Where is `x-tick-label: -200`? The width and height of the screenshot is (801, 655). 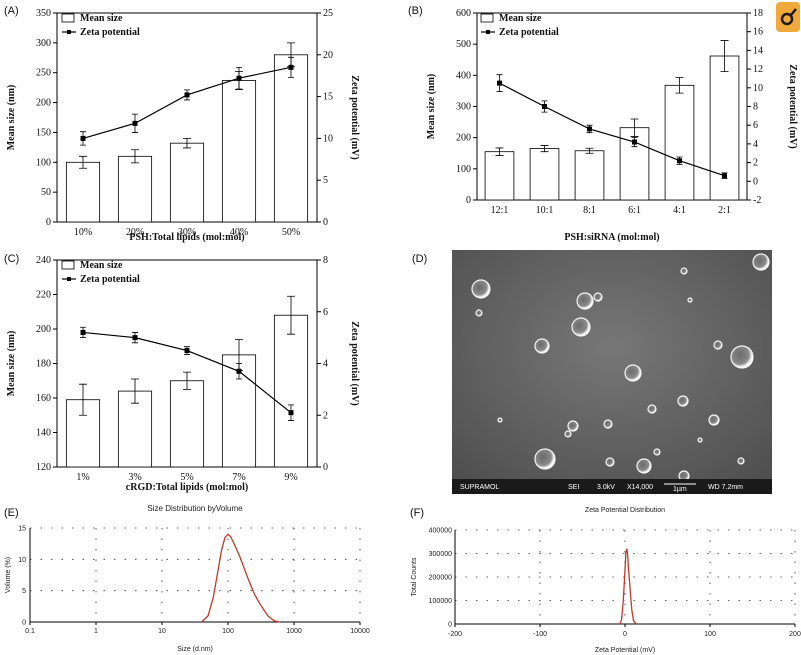
x-tick-label: -200 is located at coordinates (455, 634).